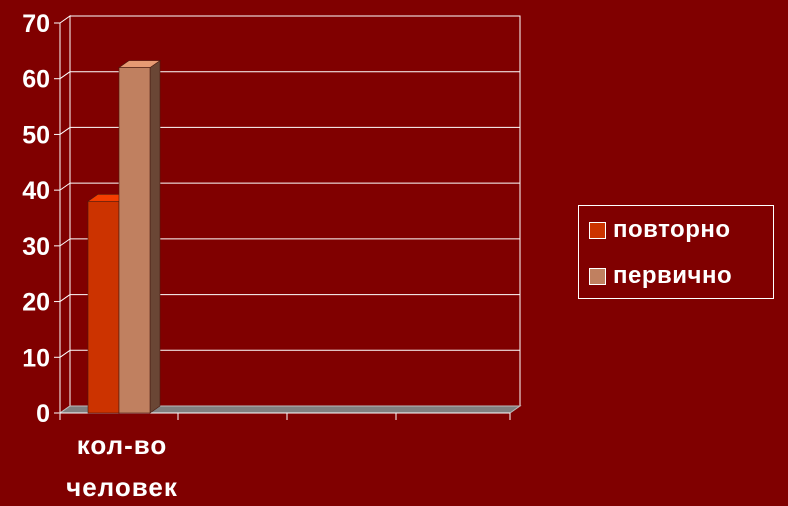  What do you see at coordinates (36, 191) in the screenshot?
I see `y-tick-label: 40` at bounding box center [36, 191].